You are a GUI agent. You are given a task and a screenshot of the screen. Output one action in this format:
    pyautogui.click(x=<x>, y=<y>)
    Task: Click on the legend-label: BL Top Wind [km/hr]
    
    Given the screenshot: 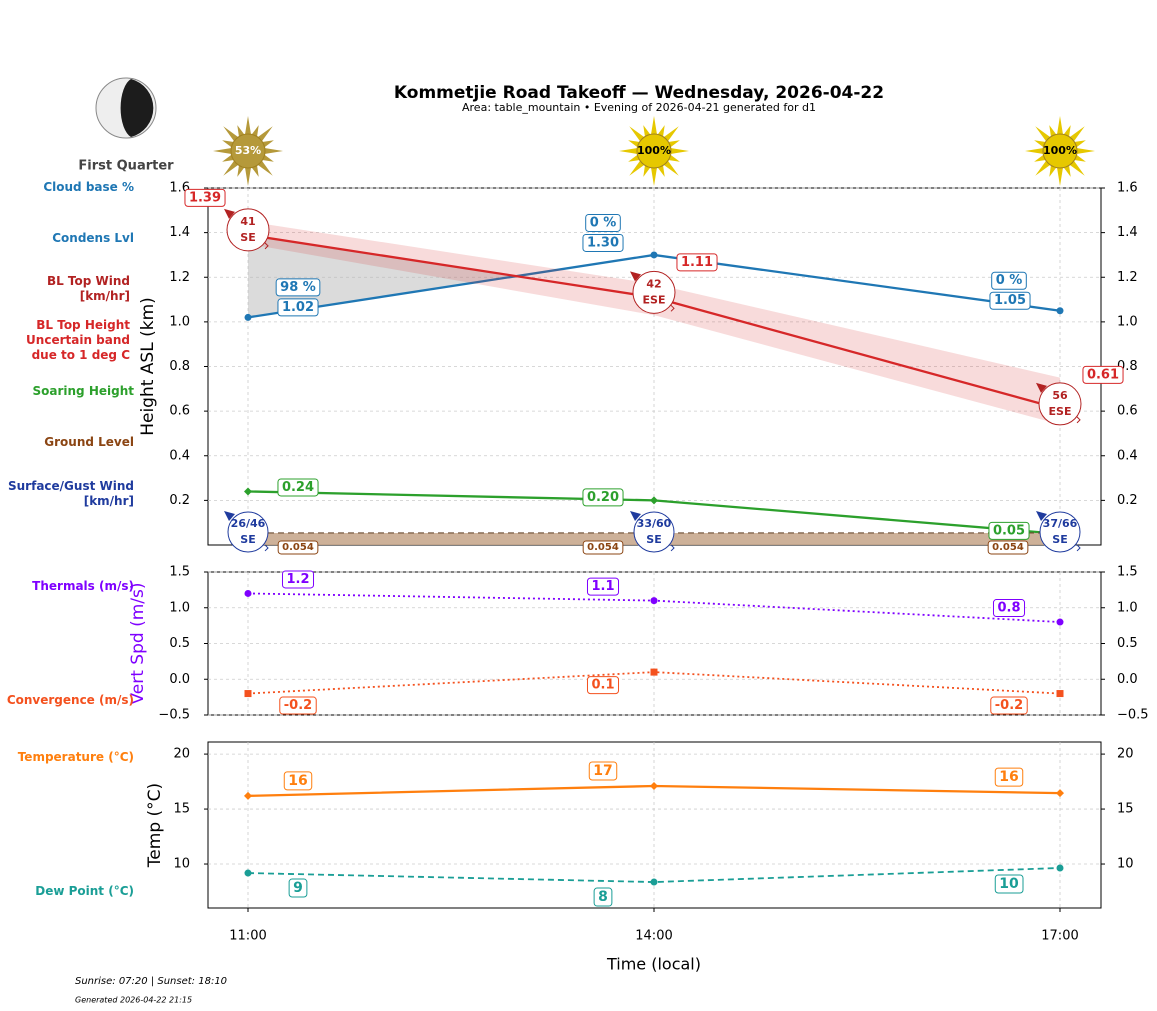 What is the action you would take?
    pyautogui.click(x=88, y=288)
    